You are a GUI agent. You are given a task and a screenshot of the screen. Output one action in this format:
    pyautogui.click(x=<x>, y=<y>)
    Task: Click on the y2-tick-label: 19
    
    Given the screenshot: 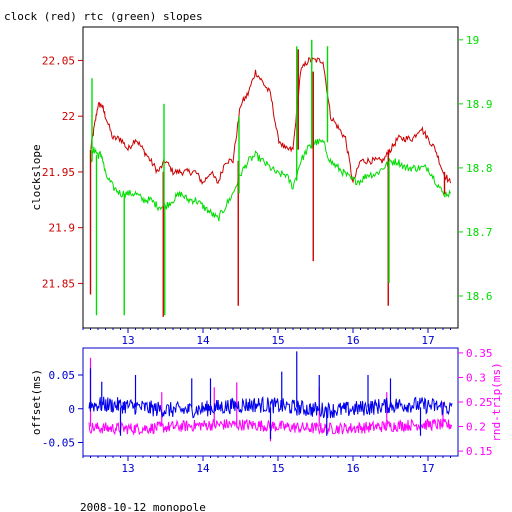 What is the action you would take?
    pyautogui.click(x=472, y=40)
    